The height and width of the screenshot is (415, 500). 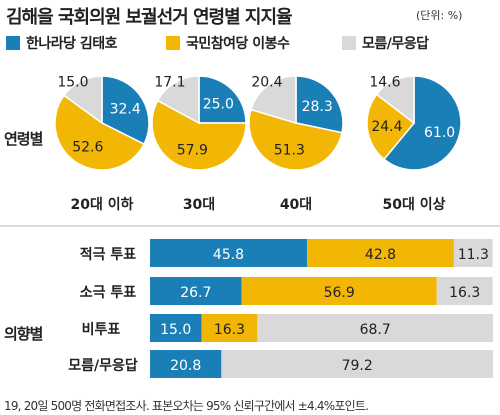 I want to click on pie-category-label: 50대 이상, so click(x=414, y=204).